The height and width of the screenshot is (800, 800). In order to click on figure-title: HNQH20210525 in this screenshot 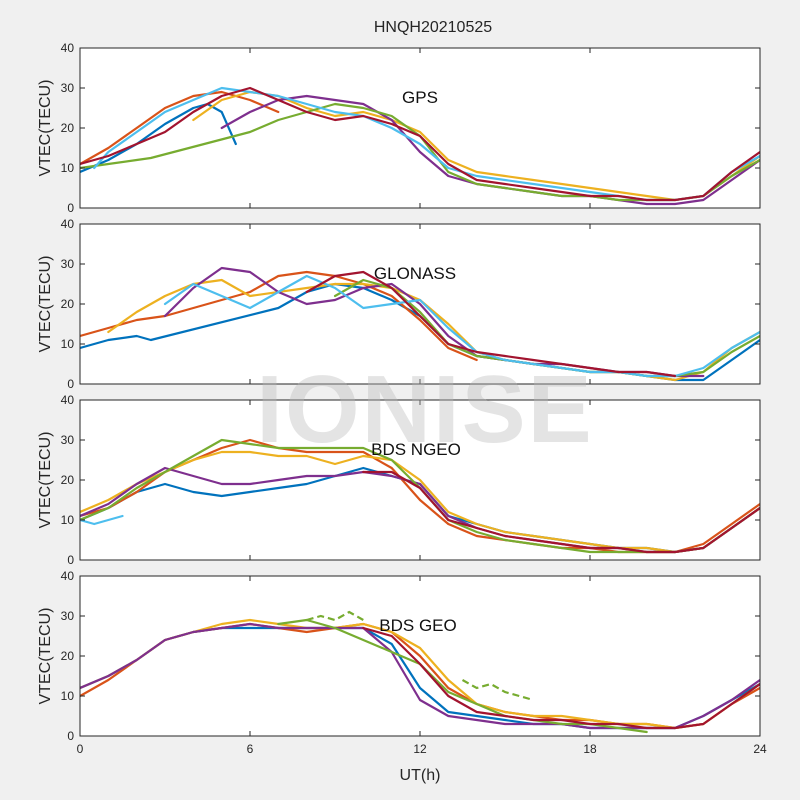, I will do `click(433, 27)`.